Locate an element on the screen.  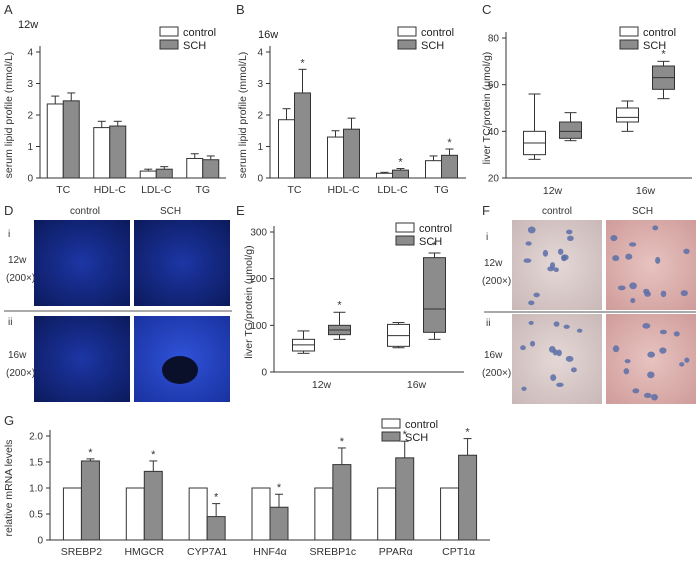
chart-a-category-label: HDL-C is located at coordinates (110, 190).